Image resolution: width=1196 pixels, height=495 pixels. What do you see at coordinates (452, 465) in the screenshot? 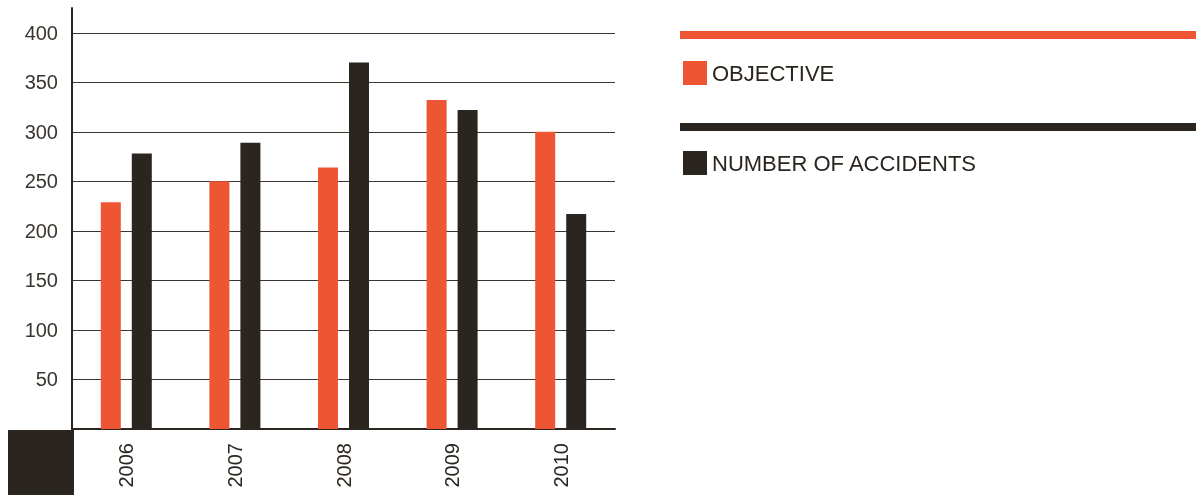
I see `x-tick-label: 2009` at bounding box center [452, 465].